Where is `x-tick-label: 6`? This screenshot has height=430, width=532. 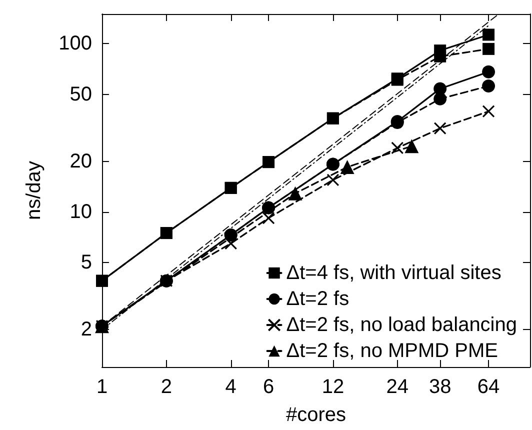
x-tick-label: 6 is located at coordinates (268, 387).